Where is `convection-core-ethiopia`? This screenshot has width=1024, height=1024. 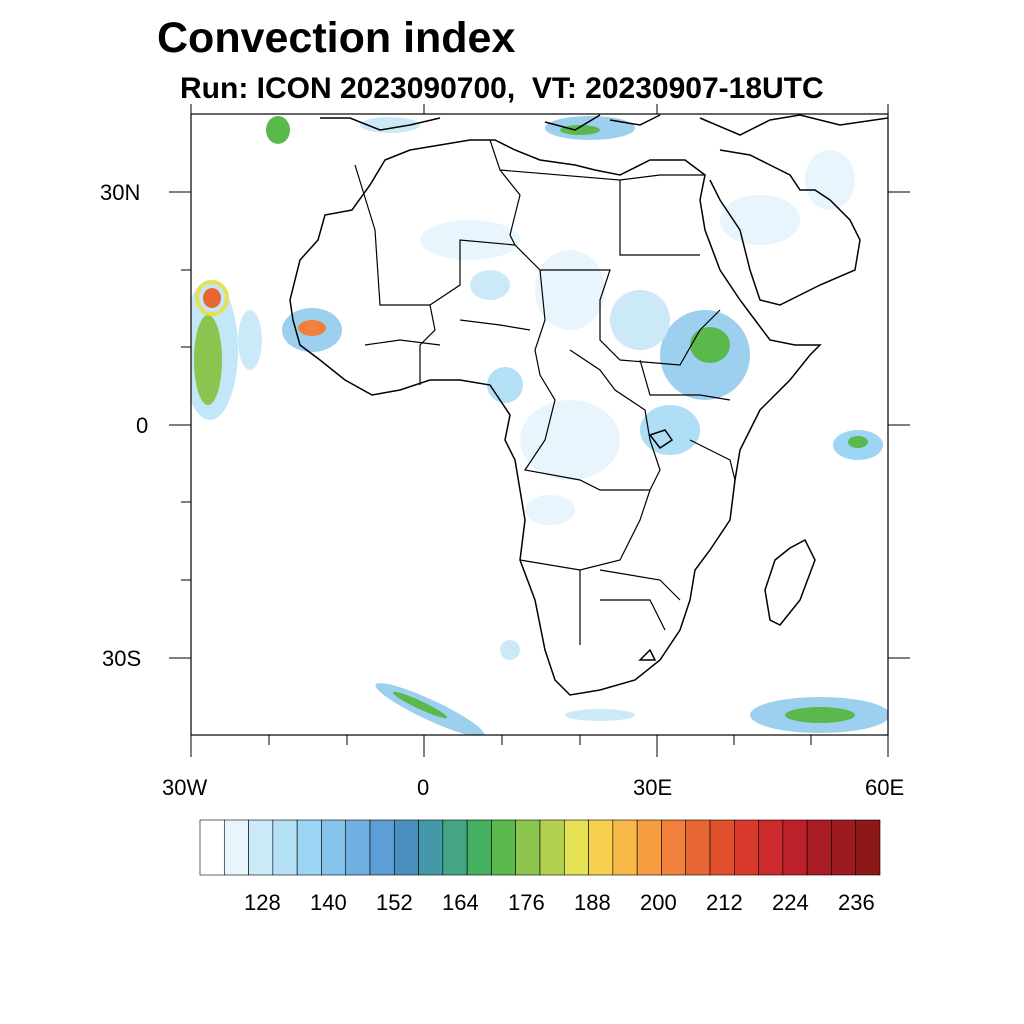
convection-core-ethiopia is located at coordinates (710, 345).